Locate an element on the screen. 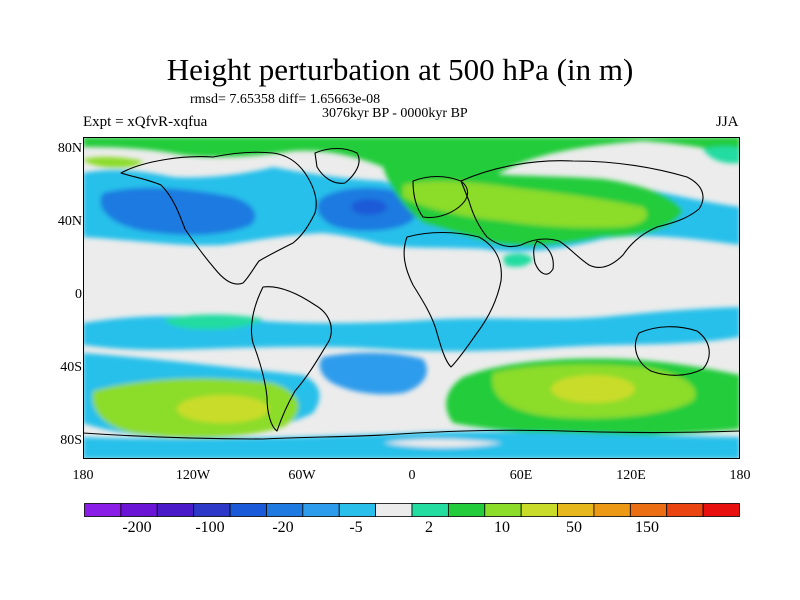 This screenshot has width=800, height=600. season-label: JJA is located at coordinates (727, 122).